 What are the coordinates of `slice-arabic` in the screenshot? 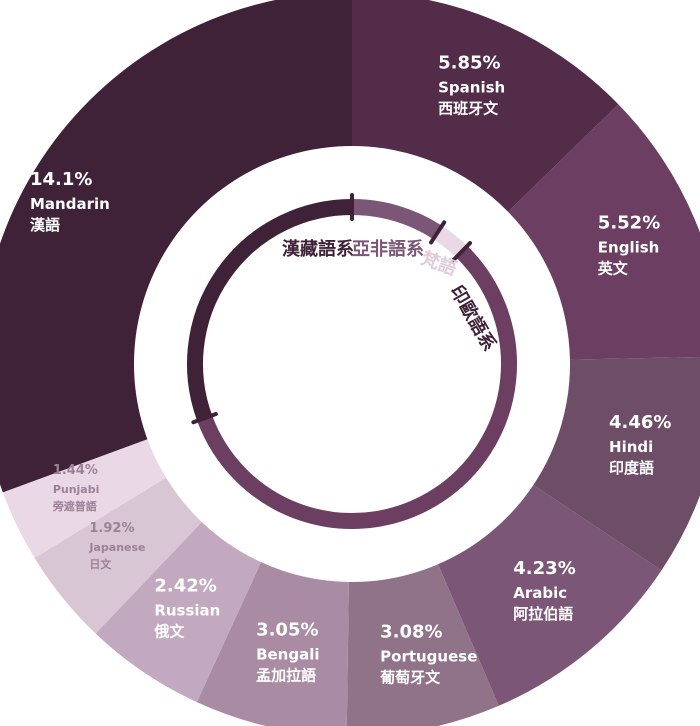 It's located at (550, 595).